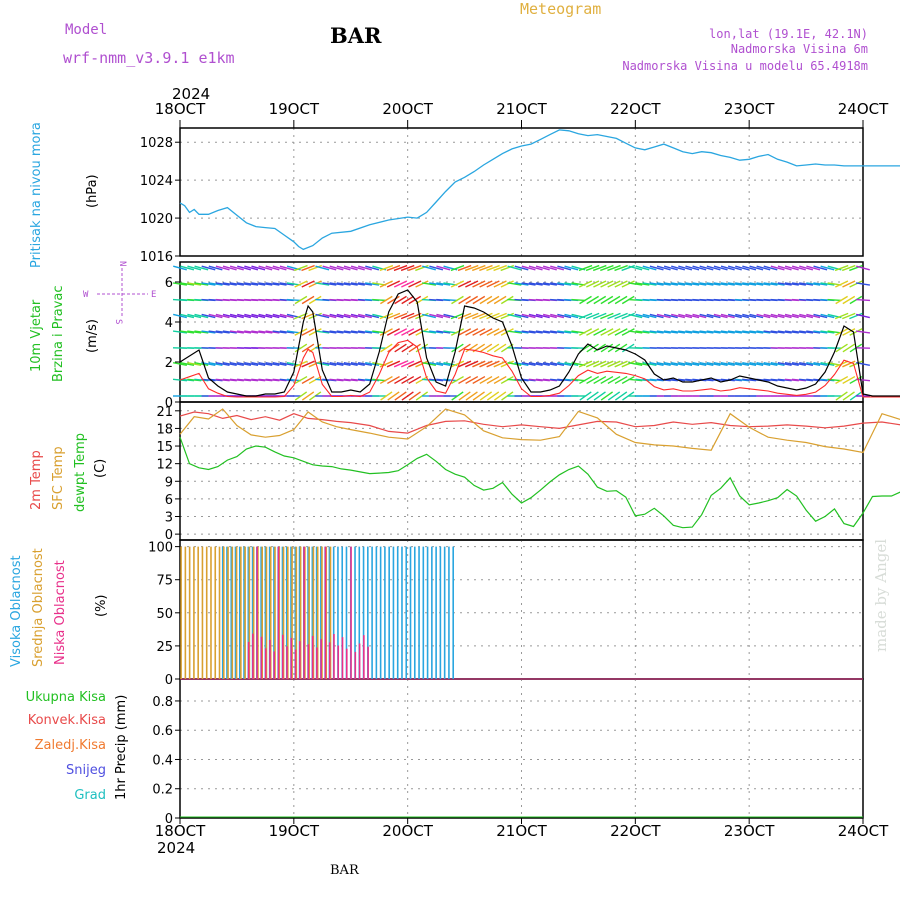 The width and height of the screenshot is (900, 900). What do you see at coordinates (799, 49) in the screenshot?
I see `altitude-label: Nadmorska Visina 6m` at bounding box center [799, 49].